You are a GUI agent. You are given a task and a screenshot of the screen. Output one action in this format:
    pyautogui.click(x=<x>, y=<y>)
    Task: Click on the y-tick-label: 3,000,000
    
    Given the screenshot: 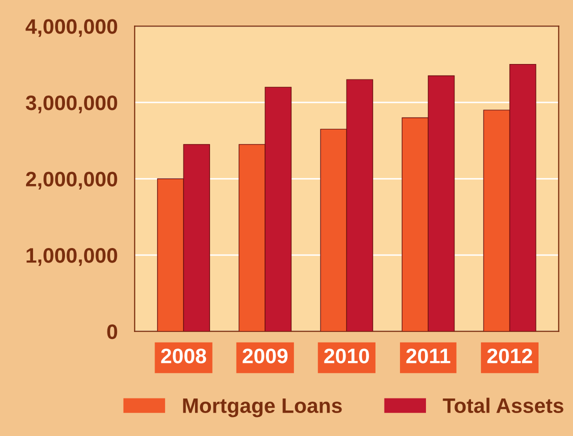 What is the action you would take?
    pyautogui.click(x=72, y=104)
    